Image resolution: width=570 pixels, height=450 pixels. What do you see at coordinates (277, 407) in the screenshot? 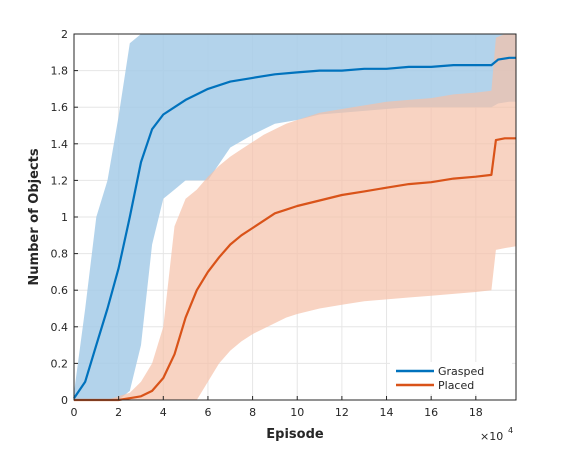
I see `x-axis-ticks: 0 2 4 6 8 10 12 14 16 18` at bounding box center [277, 407].